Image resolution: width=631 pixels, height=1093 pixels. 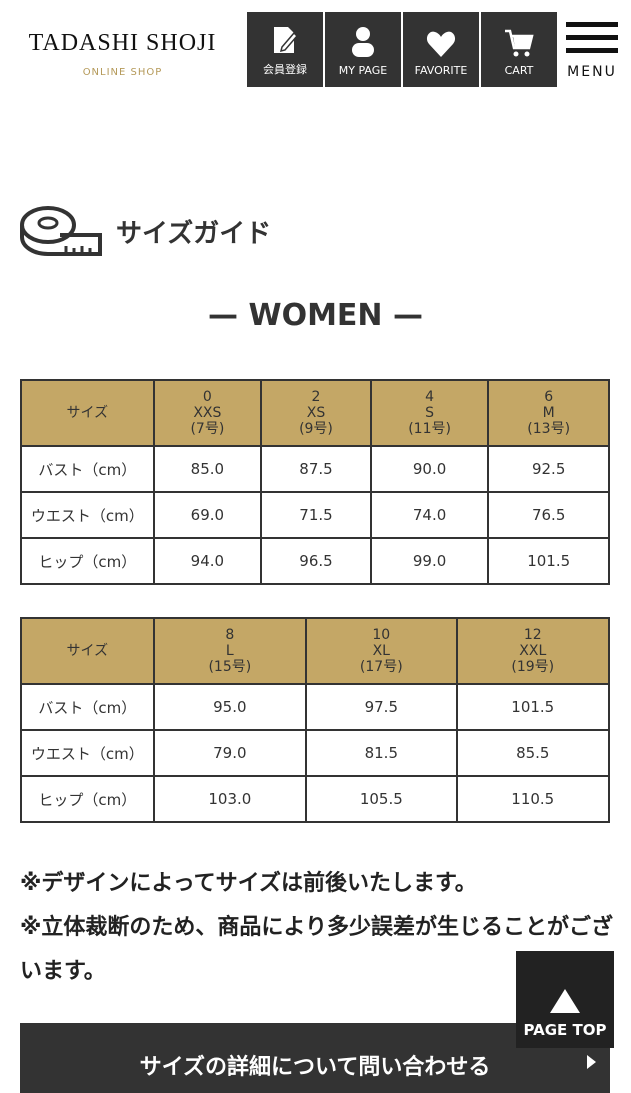 What do you see at coordinates (429, 413) in the screenshot?
I see `column-header: 4 S (11号)` at bounding box center [429, 413].